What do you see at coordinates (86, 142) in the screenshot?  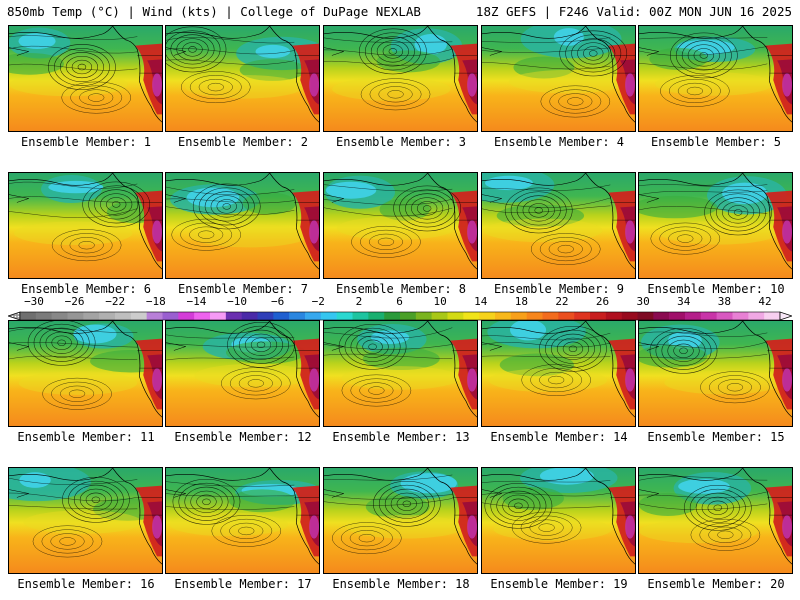 I see `ensemble-member-label: Ensemble Member: 1` at bounding box center [86, 142].